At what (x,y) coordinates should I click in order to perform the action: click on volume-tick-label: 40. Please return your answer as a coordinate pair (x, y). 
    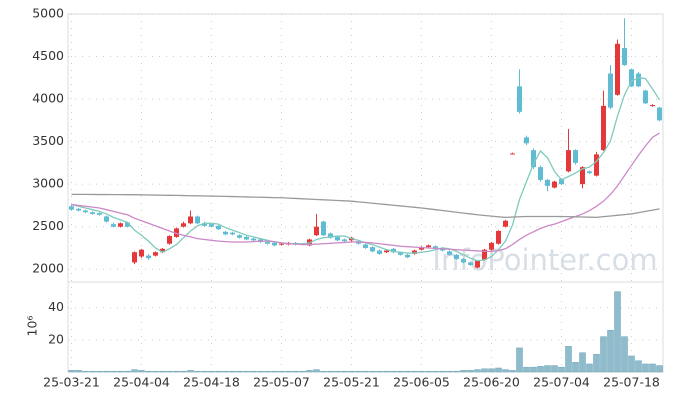
    Looking at the image, I should click on (56, 306).